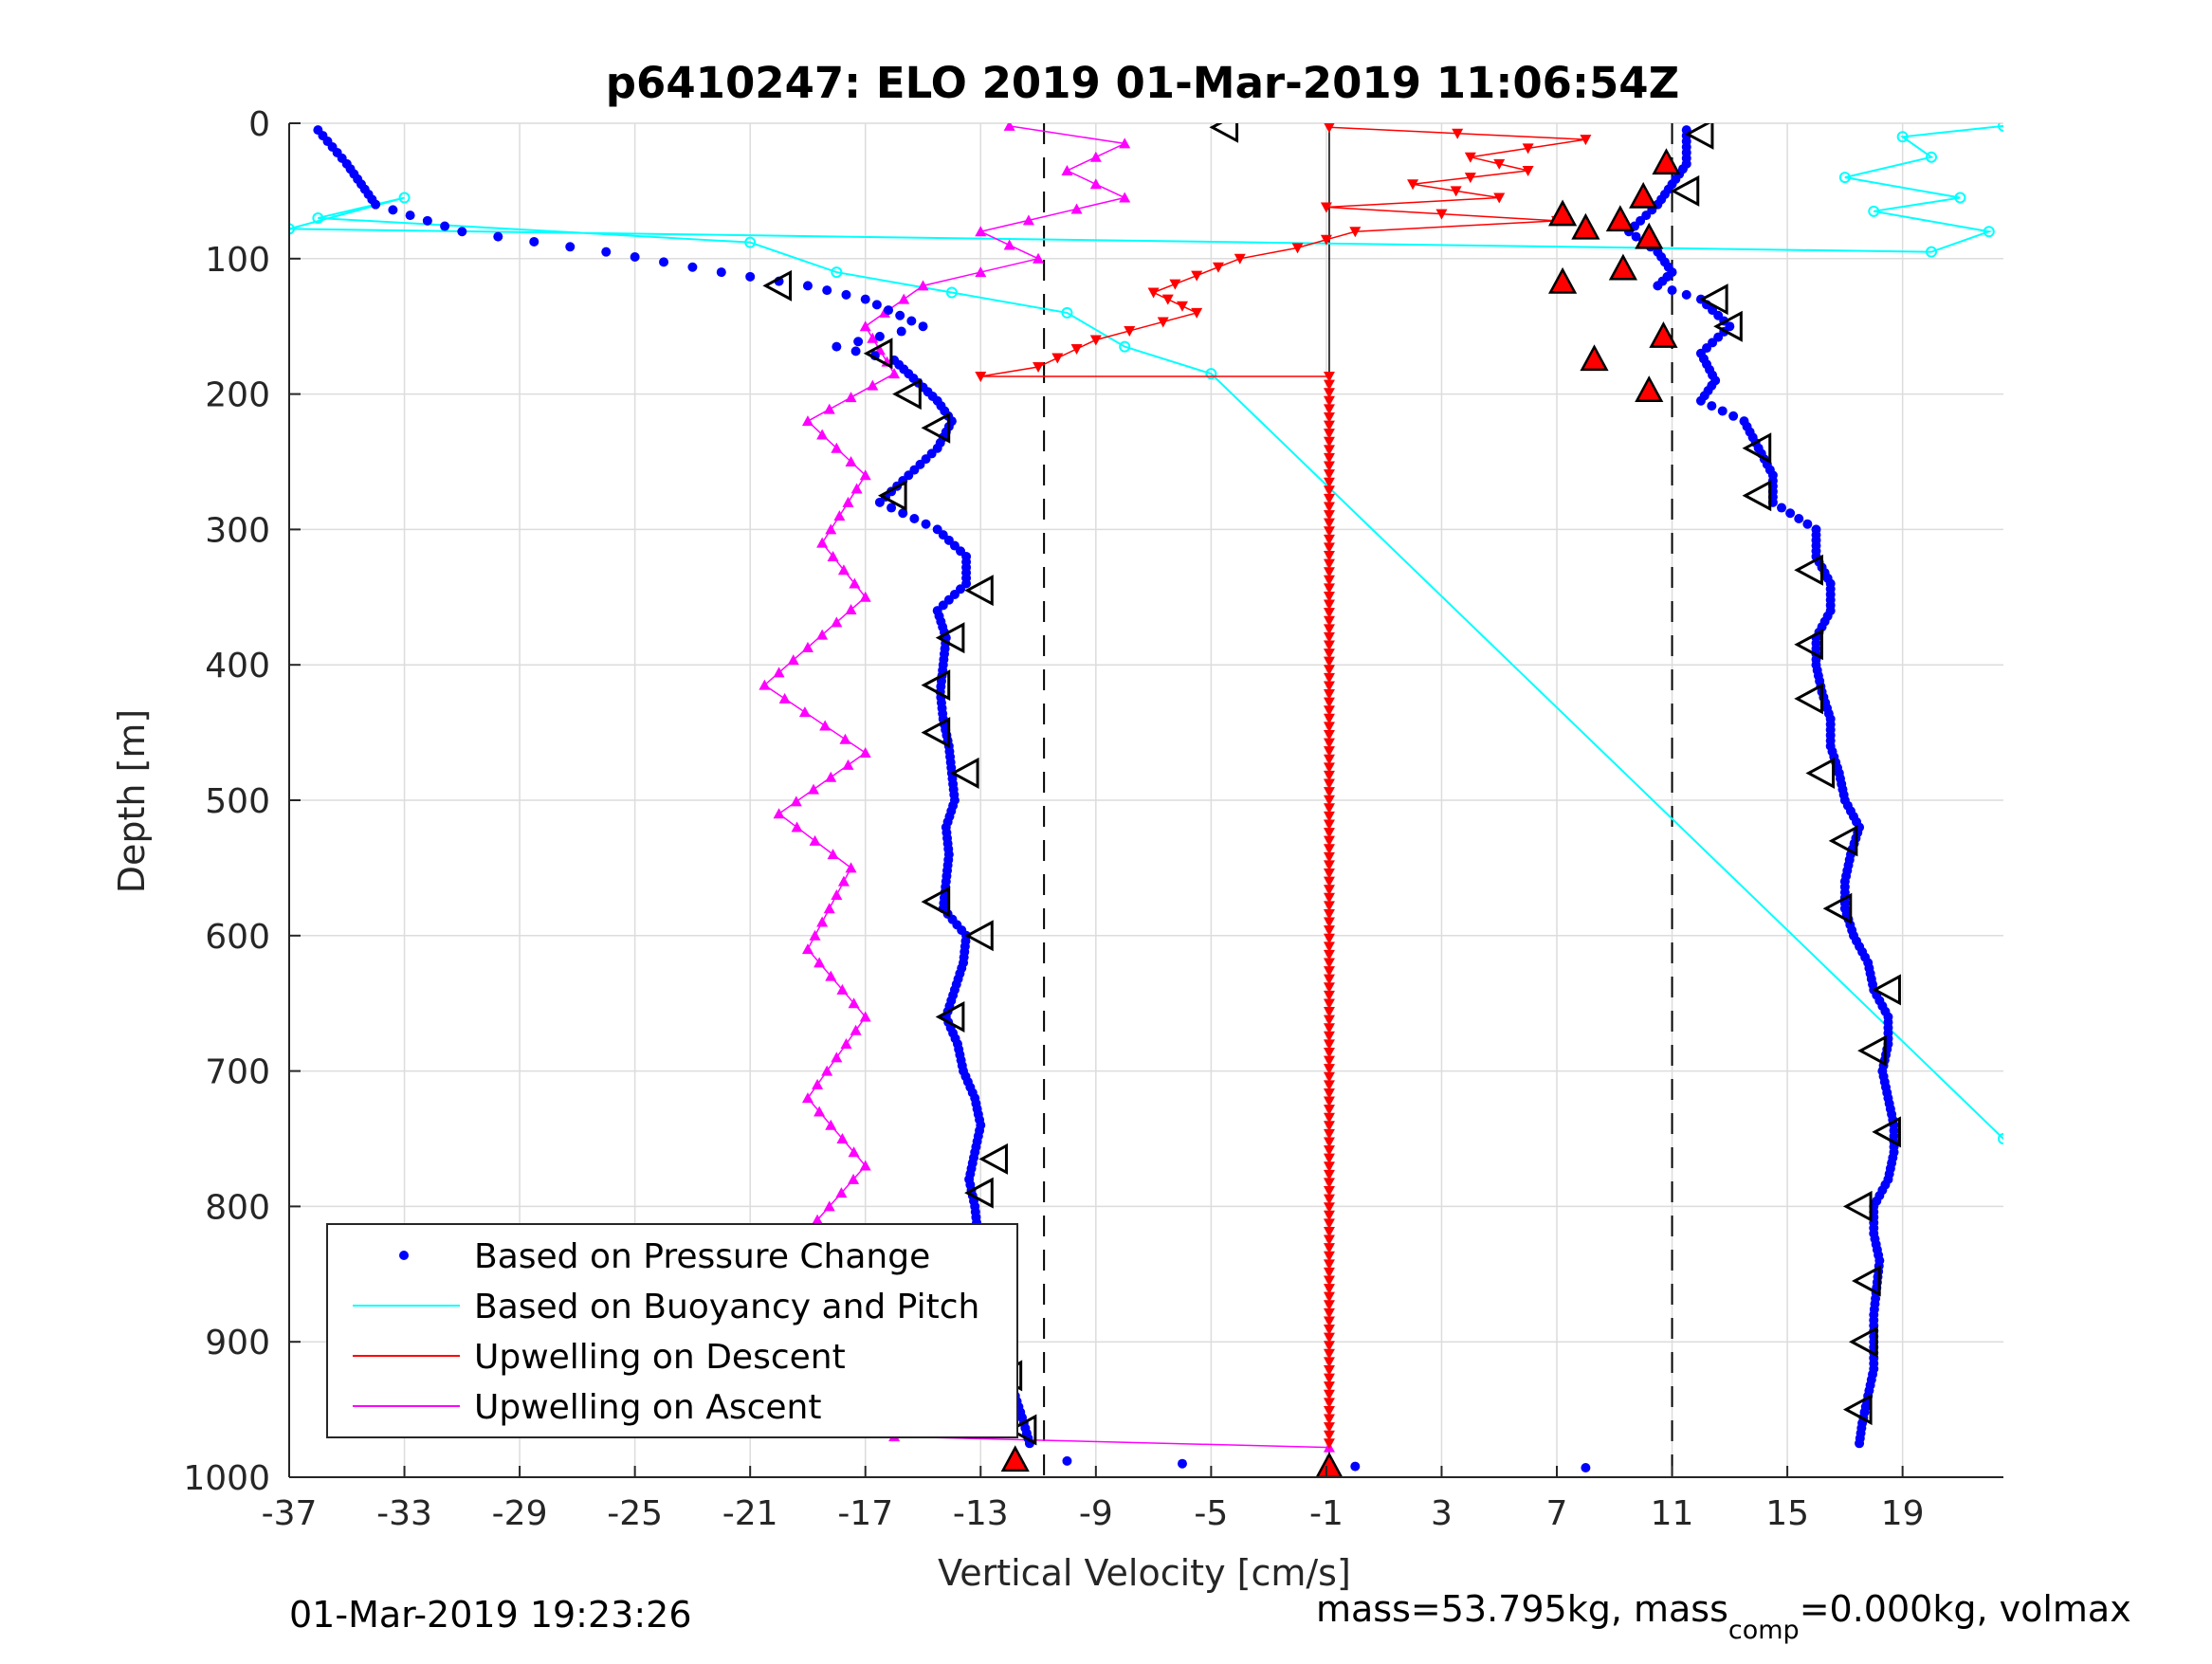 The height and width of the screenshot is (1664, 2212). What do you see at coordinates (490, 1615) in the screenshot?
I see `footer-timestamp: 01-Mar-2019 19:23:26` at bounding box center [490, 1615].